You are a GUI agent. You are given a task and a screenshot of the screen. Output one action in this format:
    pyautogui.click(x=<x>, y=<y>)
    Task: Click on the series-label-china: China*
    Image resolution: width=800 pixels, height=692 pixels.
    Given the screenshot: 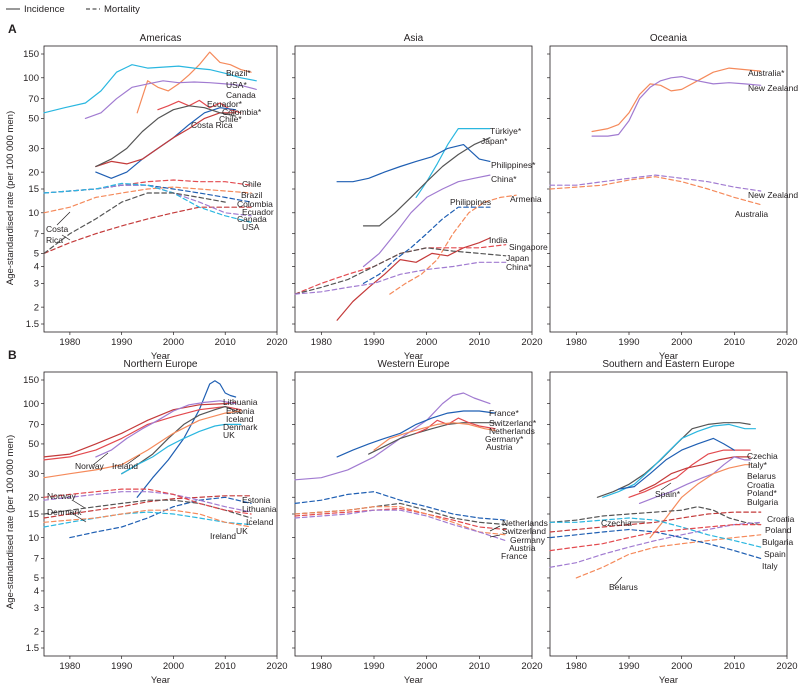 What is the action you would take?
    pyautogui.click(x=504, y=179)
    